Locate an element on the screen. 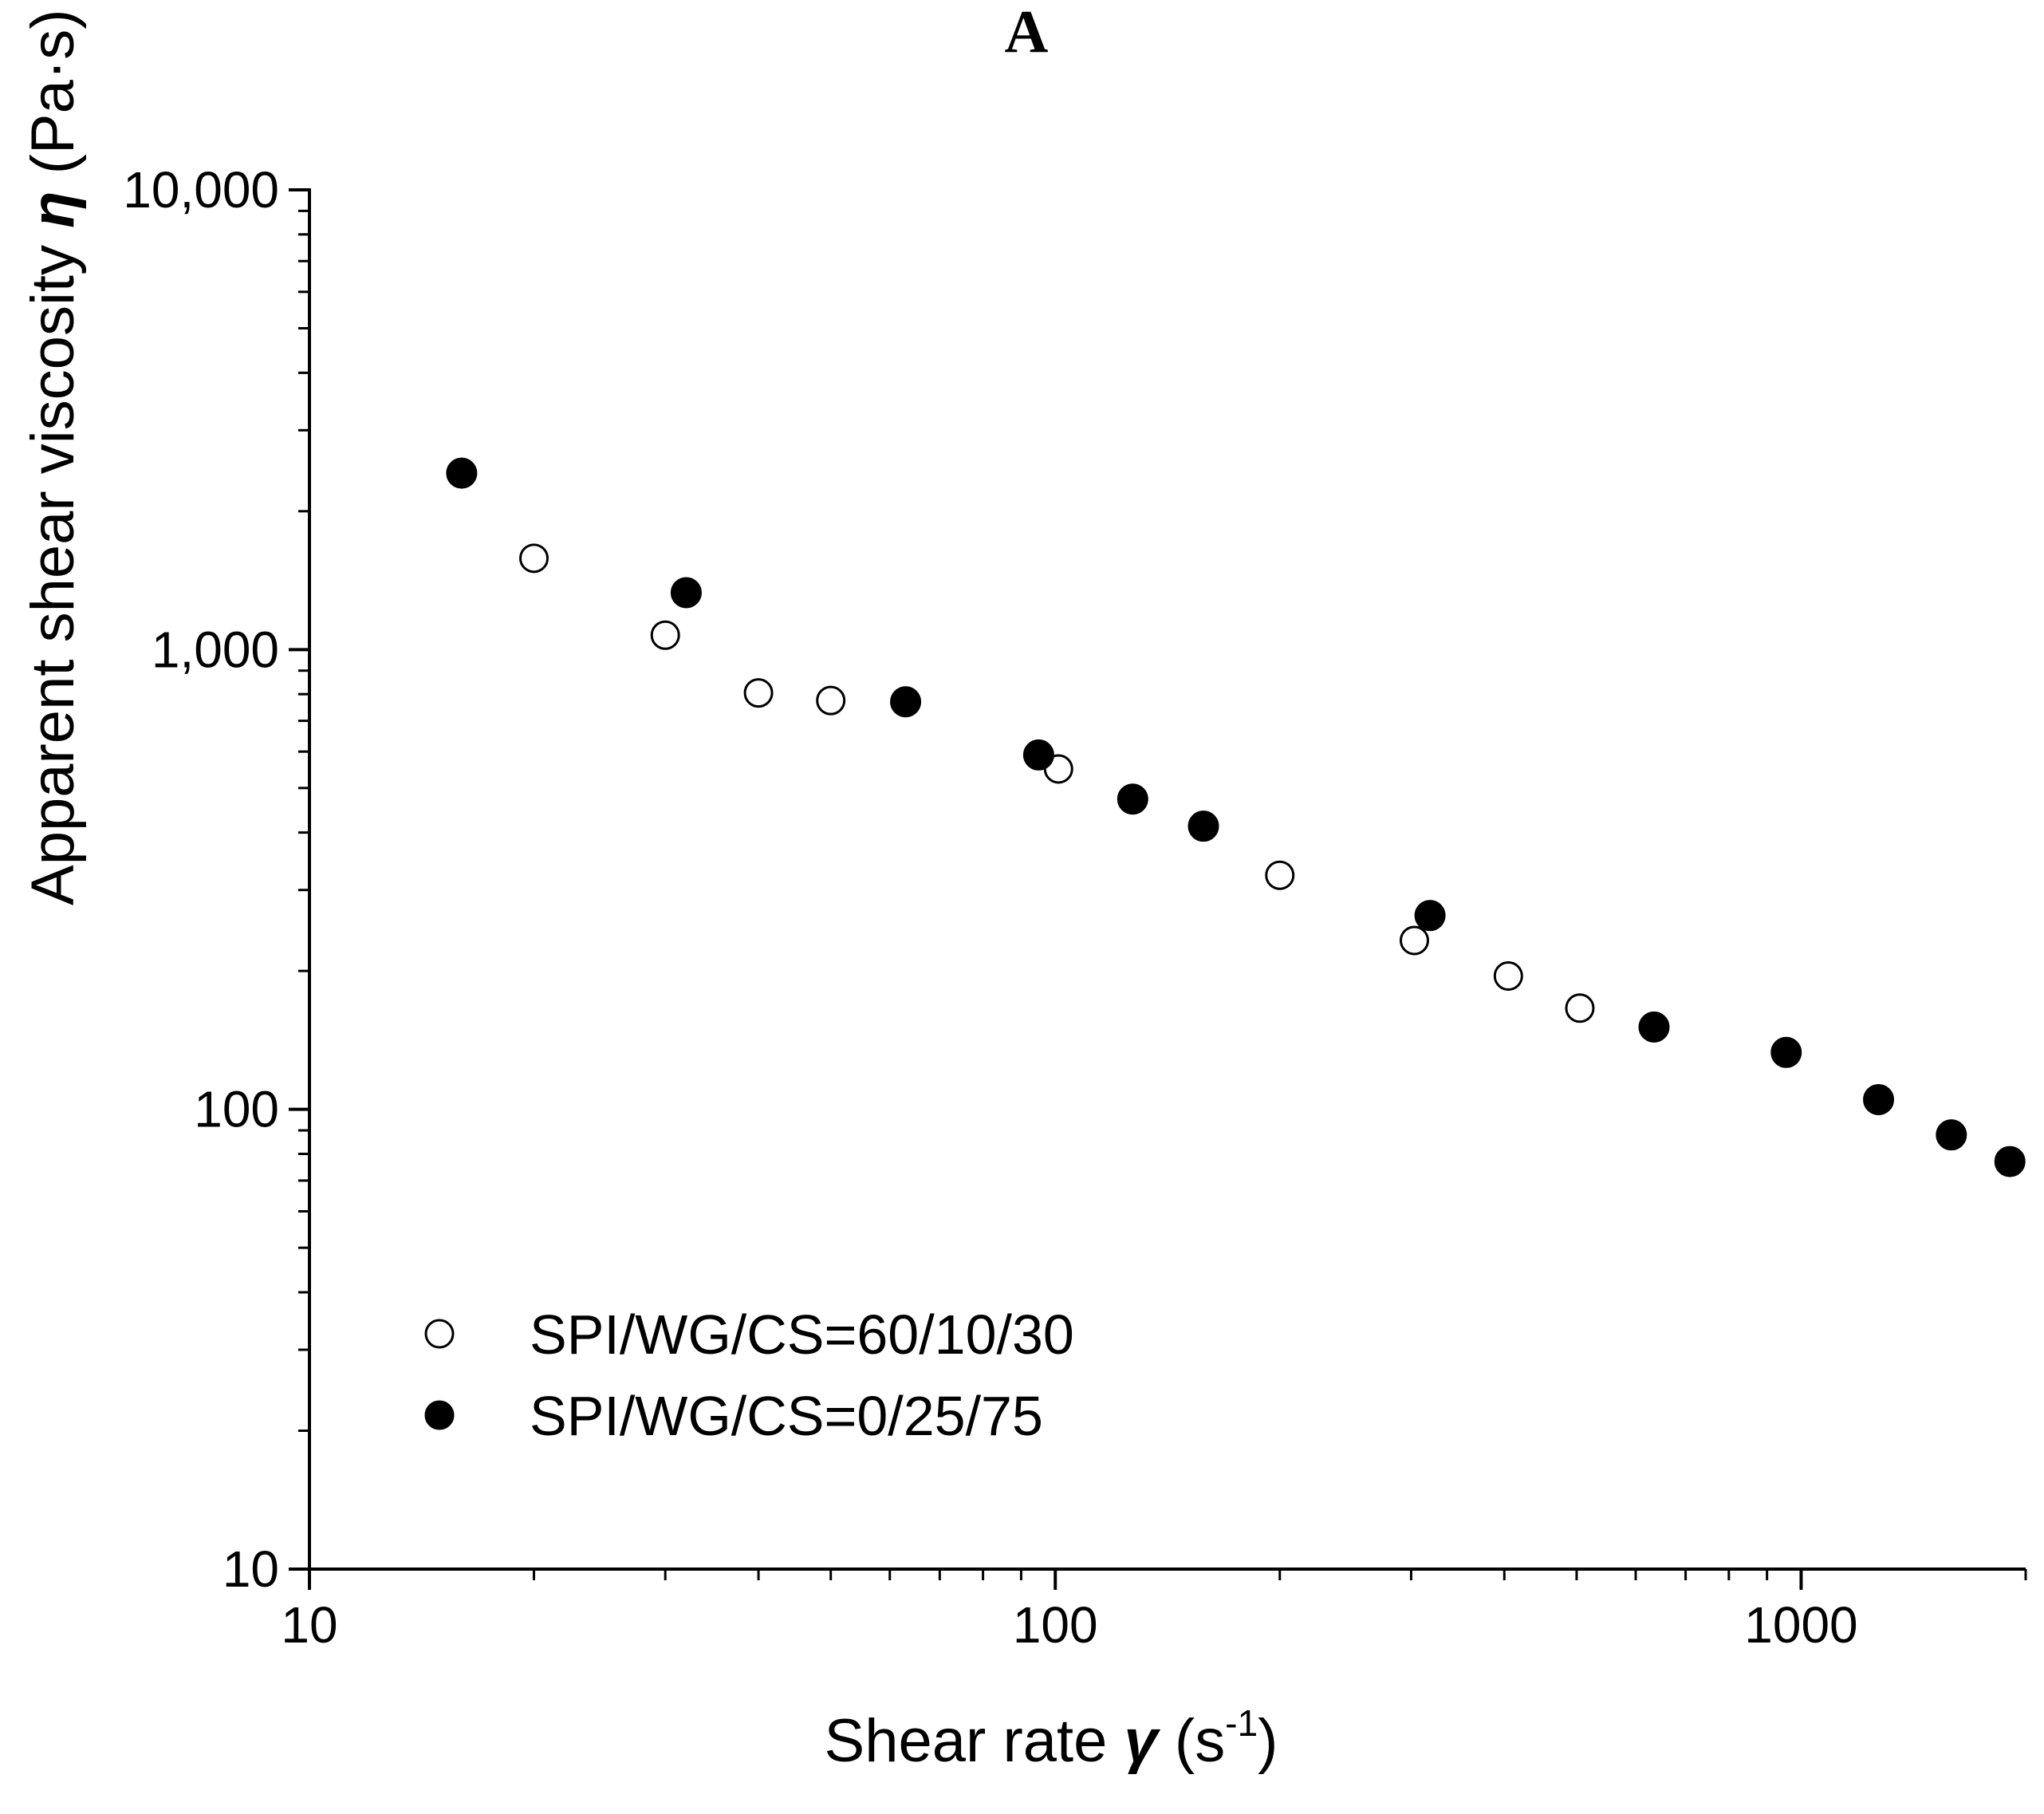 This screenshot has height=1814, width=2044. x-axis-title: Shear rate γ (s-1) is located at coordinates (1052, 1739).